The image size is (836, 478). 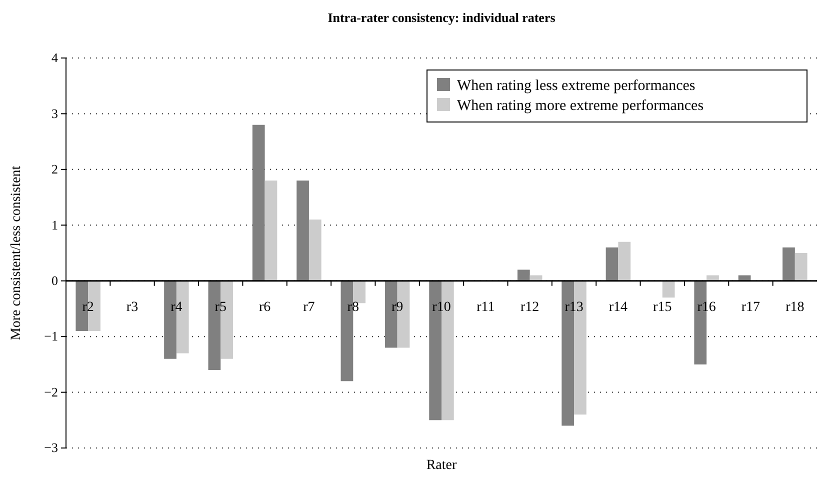 I want to click on y-tick-label: −3, so click(x=51, y=448).